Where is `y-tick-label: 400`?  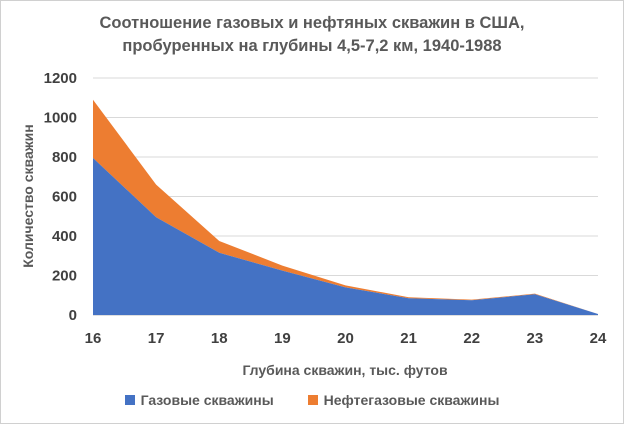 y-tick-label: 400 is located at coordinates (64, 236).